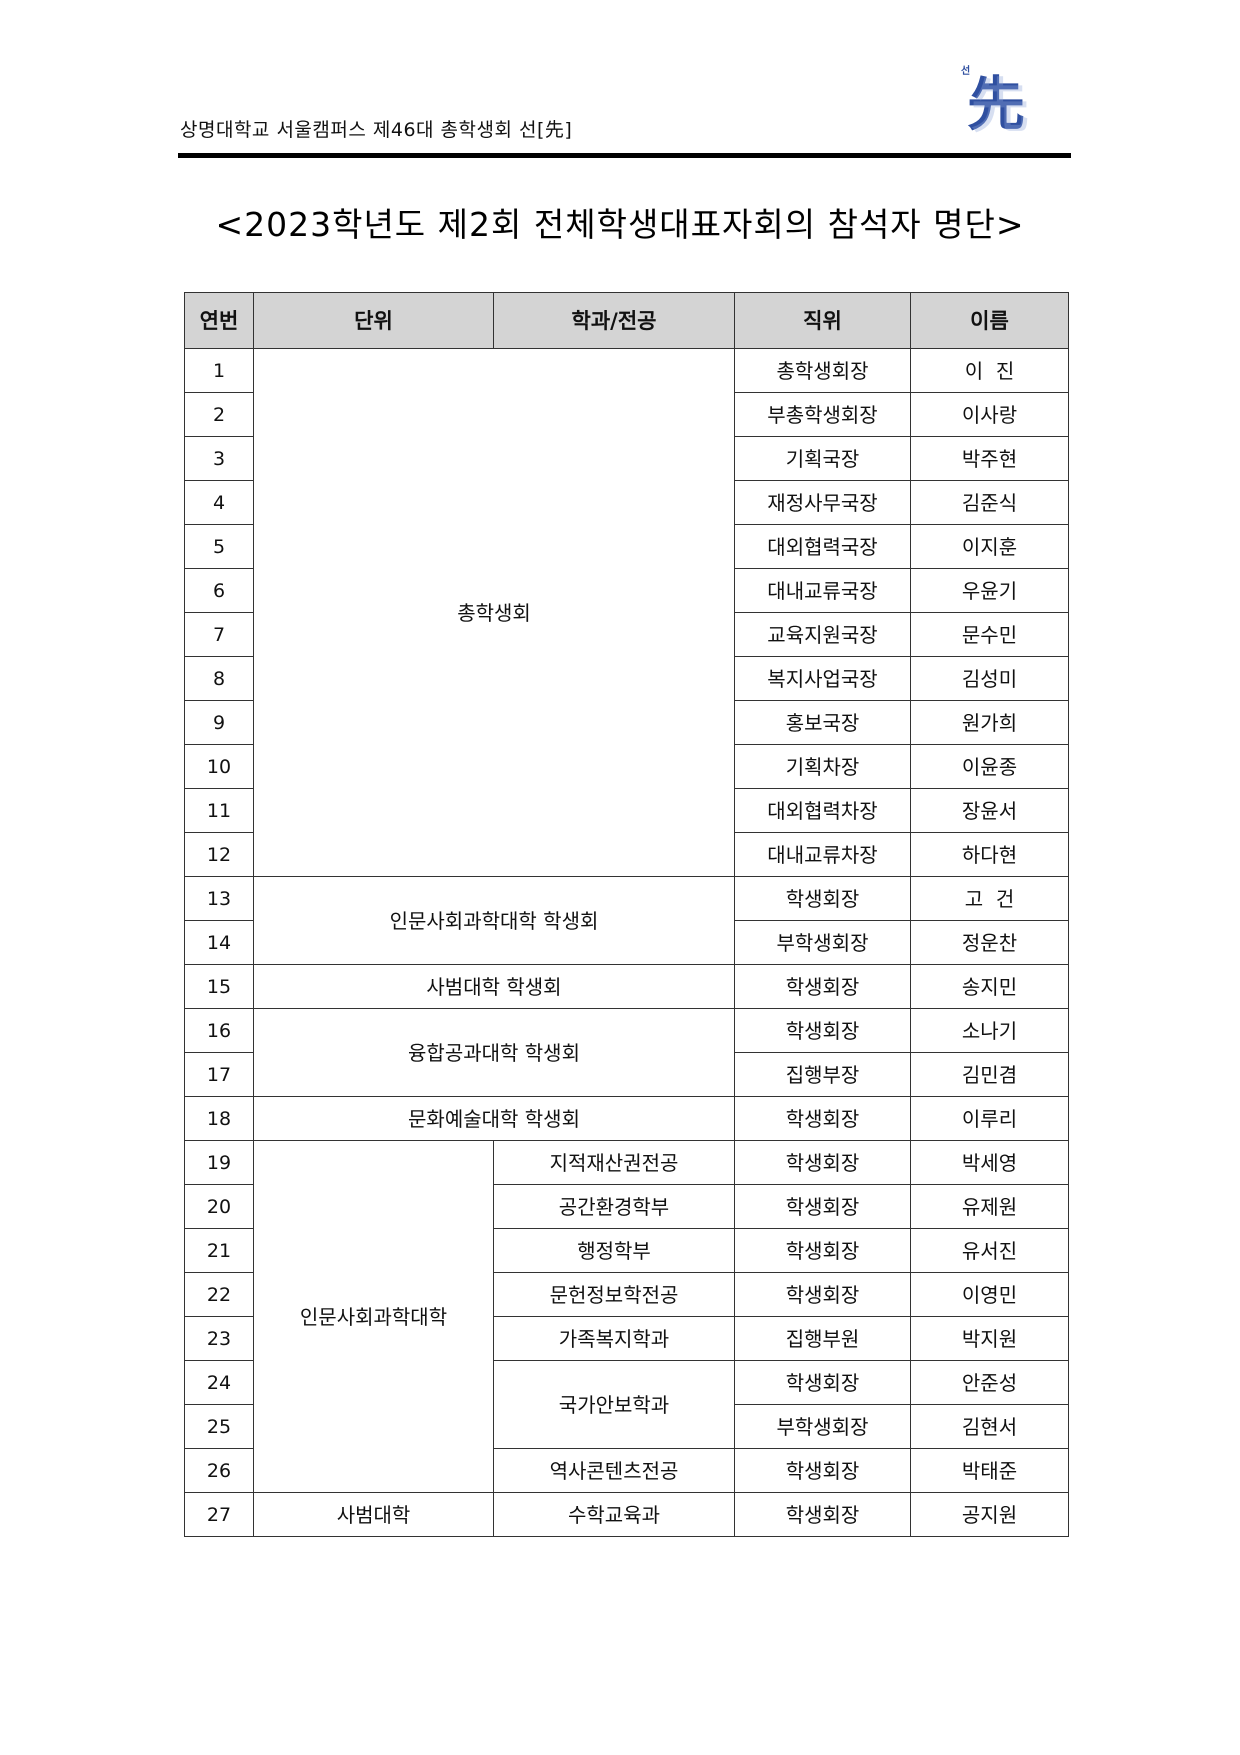  What do you see at coordinates (989, 1250) in the screenshot?
I see `name-cell: 유서진` at bounding box center [989, 1250].